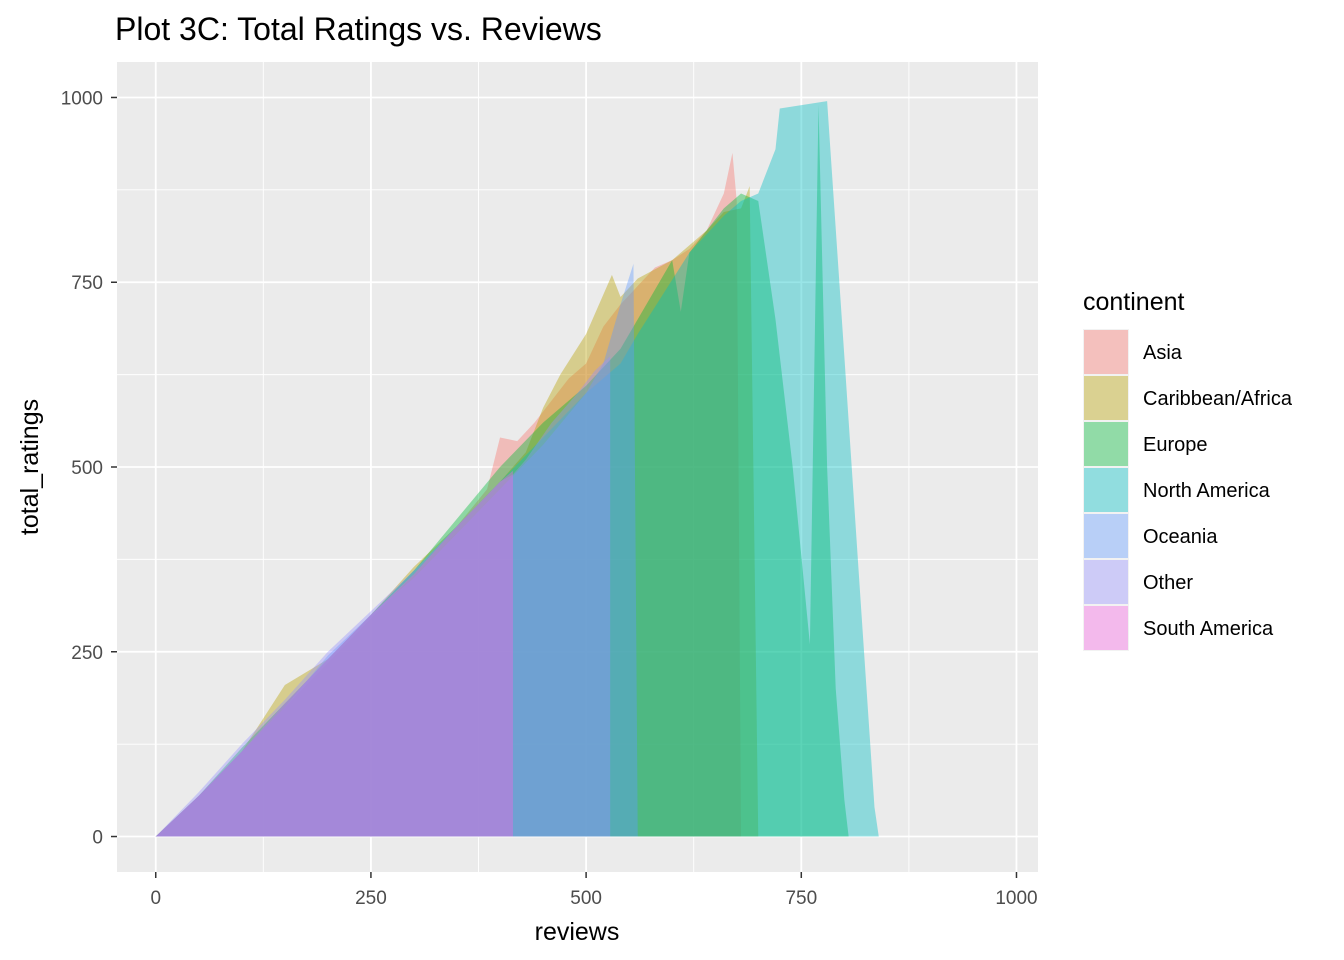 This screenshot has height=960, width=1344. Describe the element at coordinates (87, 468) in the screenshot. I see `y-tick-label: 500` at that location.